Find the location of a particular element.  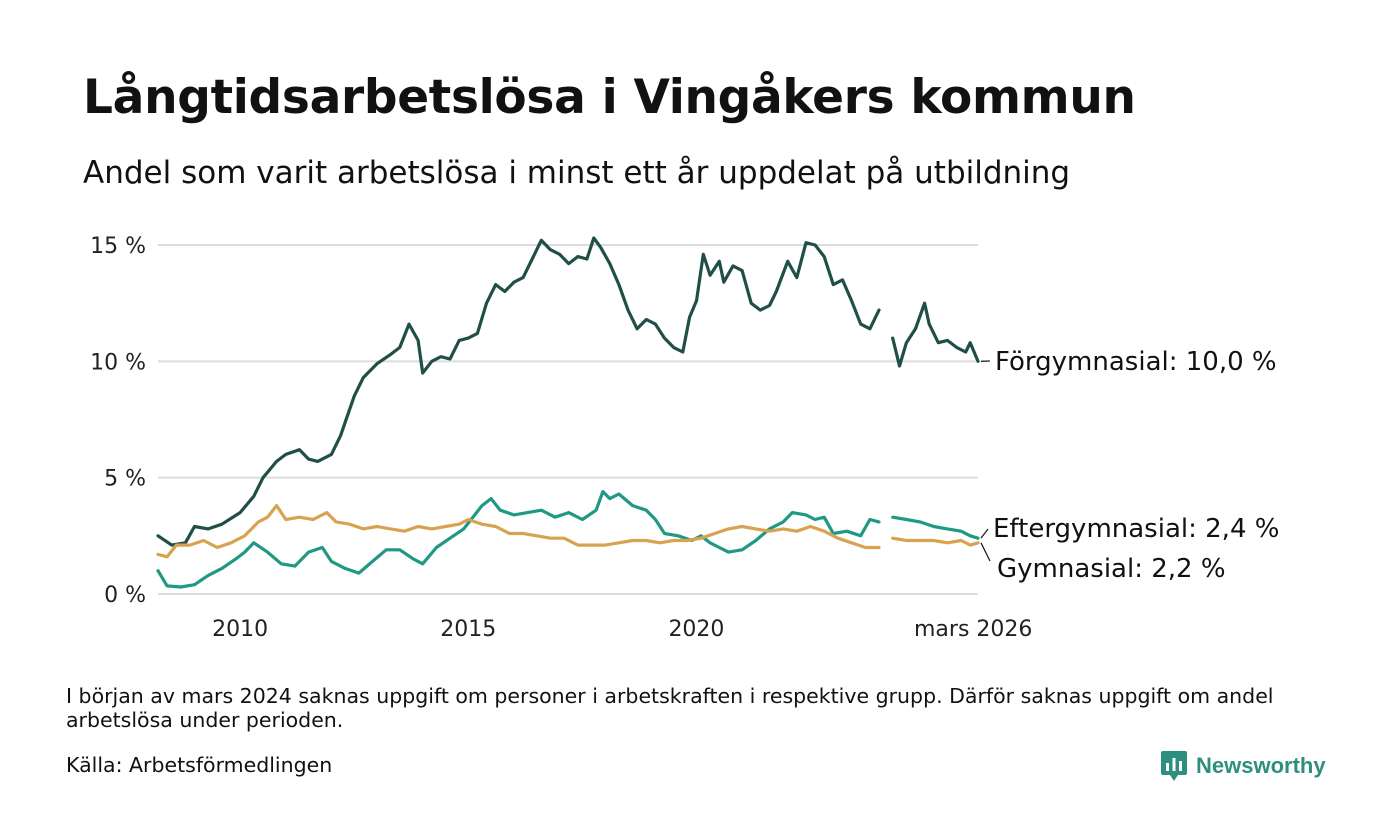

y-tick-label: 10 % is located at coordinates (118, 362).